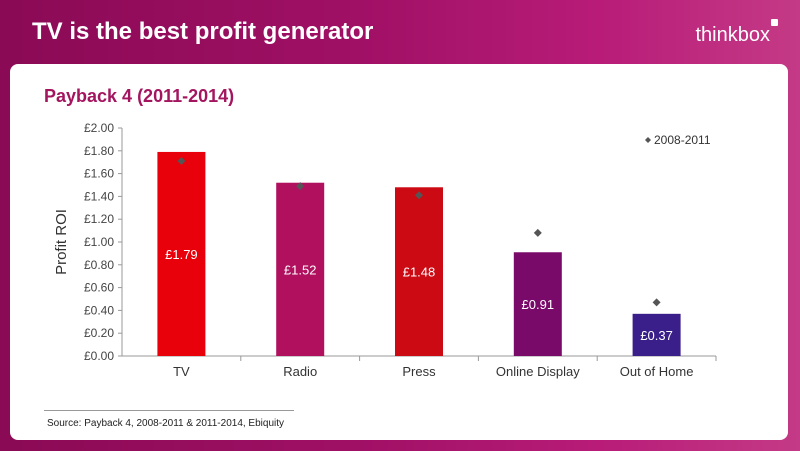  Describe the element at coordinates (300, 371) in the screenshot. I see `x-tick-label: Radio` at that location.